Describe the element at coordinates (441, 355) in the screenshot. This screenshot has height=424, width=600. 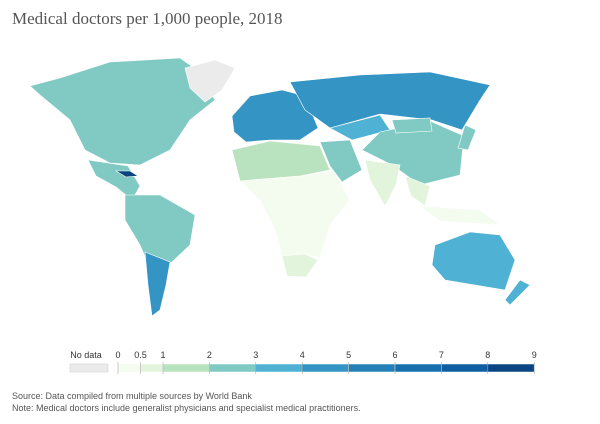
I see `legend-tick-label: 7` at that location.